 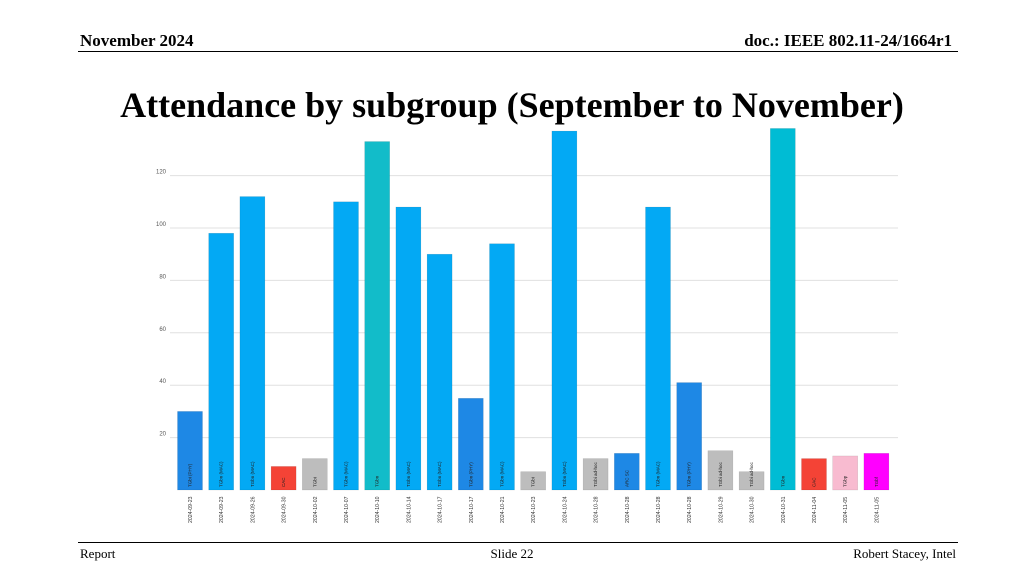 What do you see at coordinates (98, 553) in the screenshot?
I see `footer-left-text: Report` at bounding box center [98, 553].